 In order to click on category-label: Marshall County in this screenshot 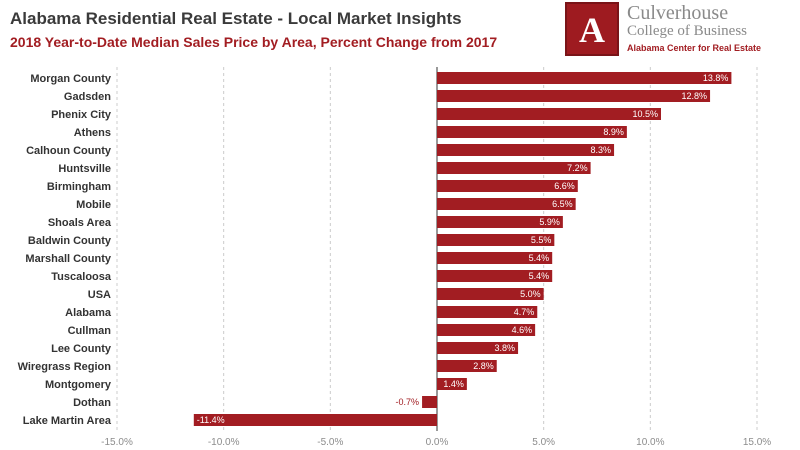, I will do `click(68, 259)`.